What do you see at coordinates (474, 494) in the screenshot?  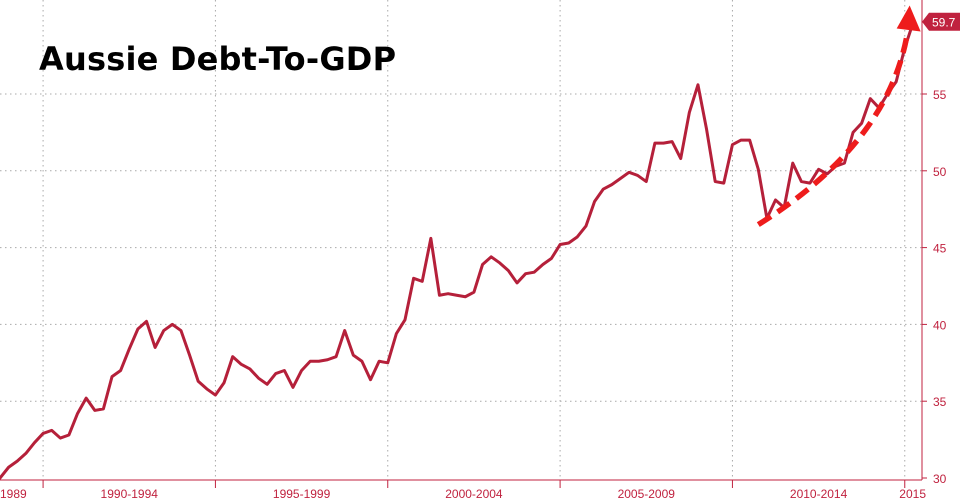 I see `x-tick-label: 2000-2004` at bounding box center [474, 494].